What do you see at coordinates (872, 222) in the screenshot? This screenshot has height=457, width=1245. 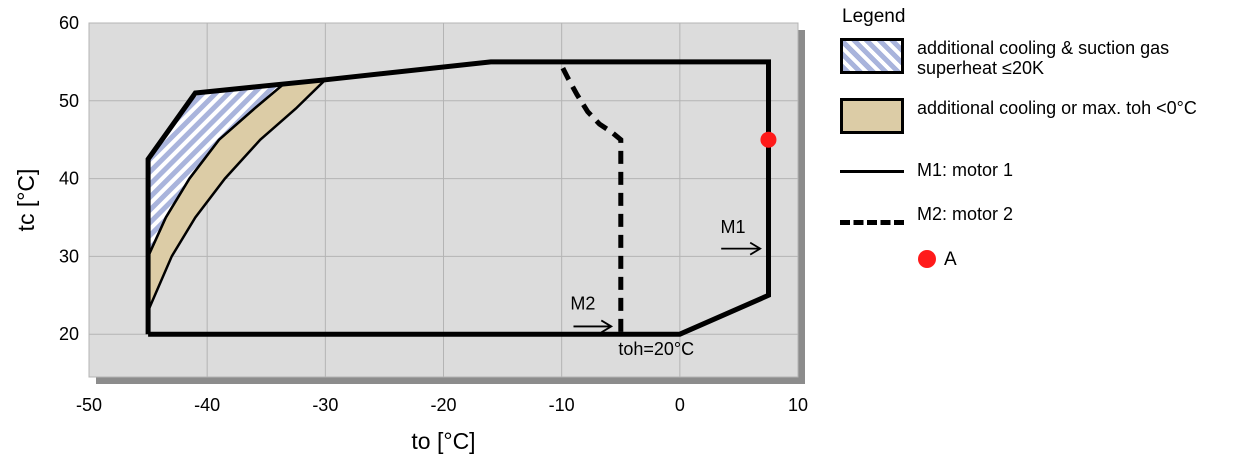 I see `dashed-line-sample` at bounding box center [872, 222].